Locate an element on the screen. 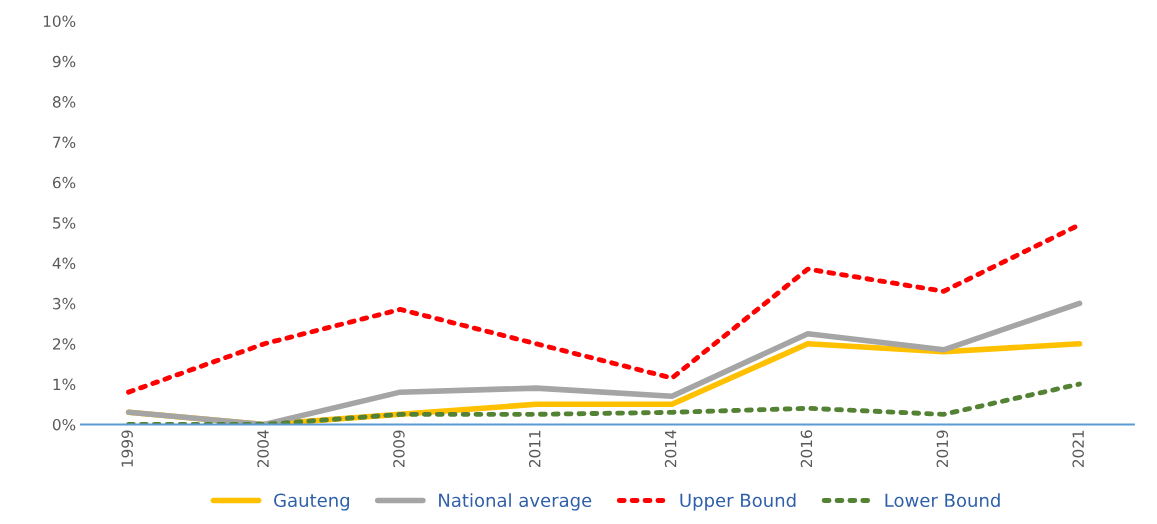 The image size is (1157, 524). y-tick-label: 5% is located at coordinates (64, 223).